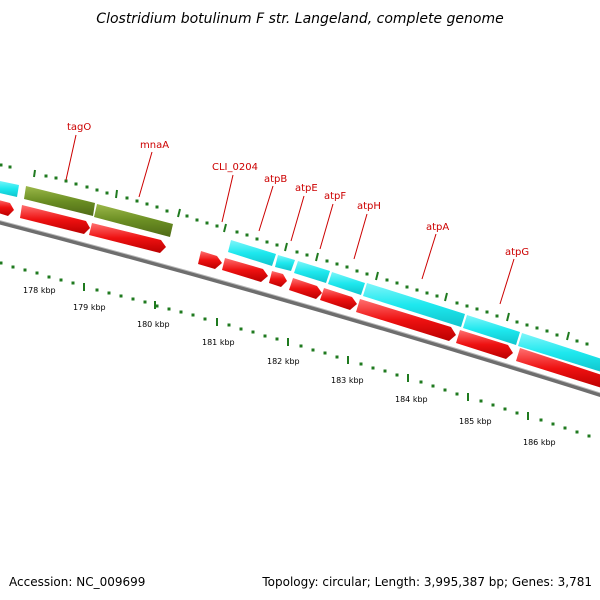 Image resolution: width=600 pixels, height=600 pixels. Describe the element at coordinates (437, 227) in the screenshot. I see `gene-label-atpa: atpA` at that location.